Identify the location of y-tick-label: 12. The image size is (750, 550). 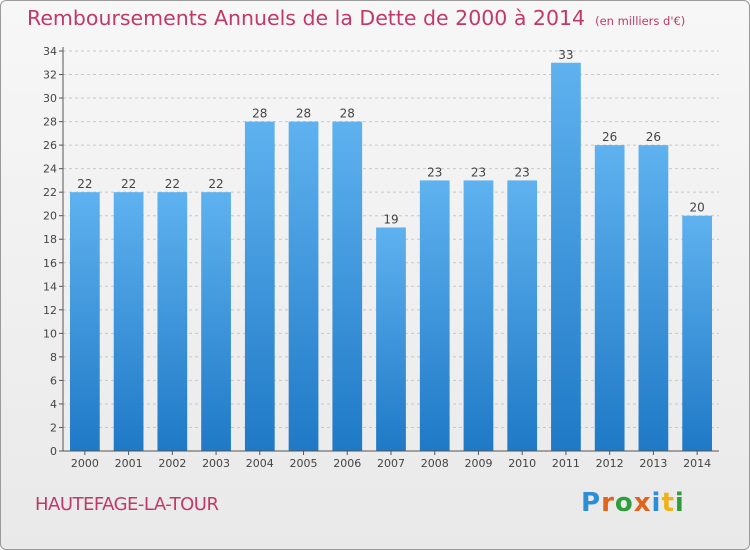
(50, 310).